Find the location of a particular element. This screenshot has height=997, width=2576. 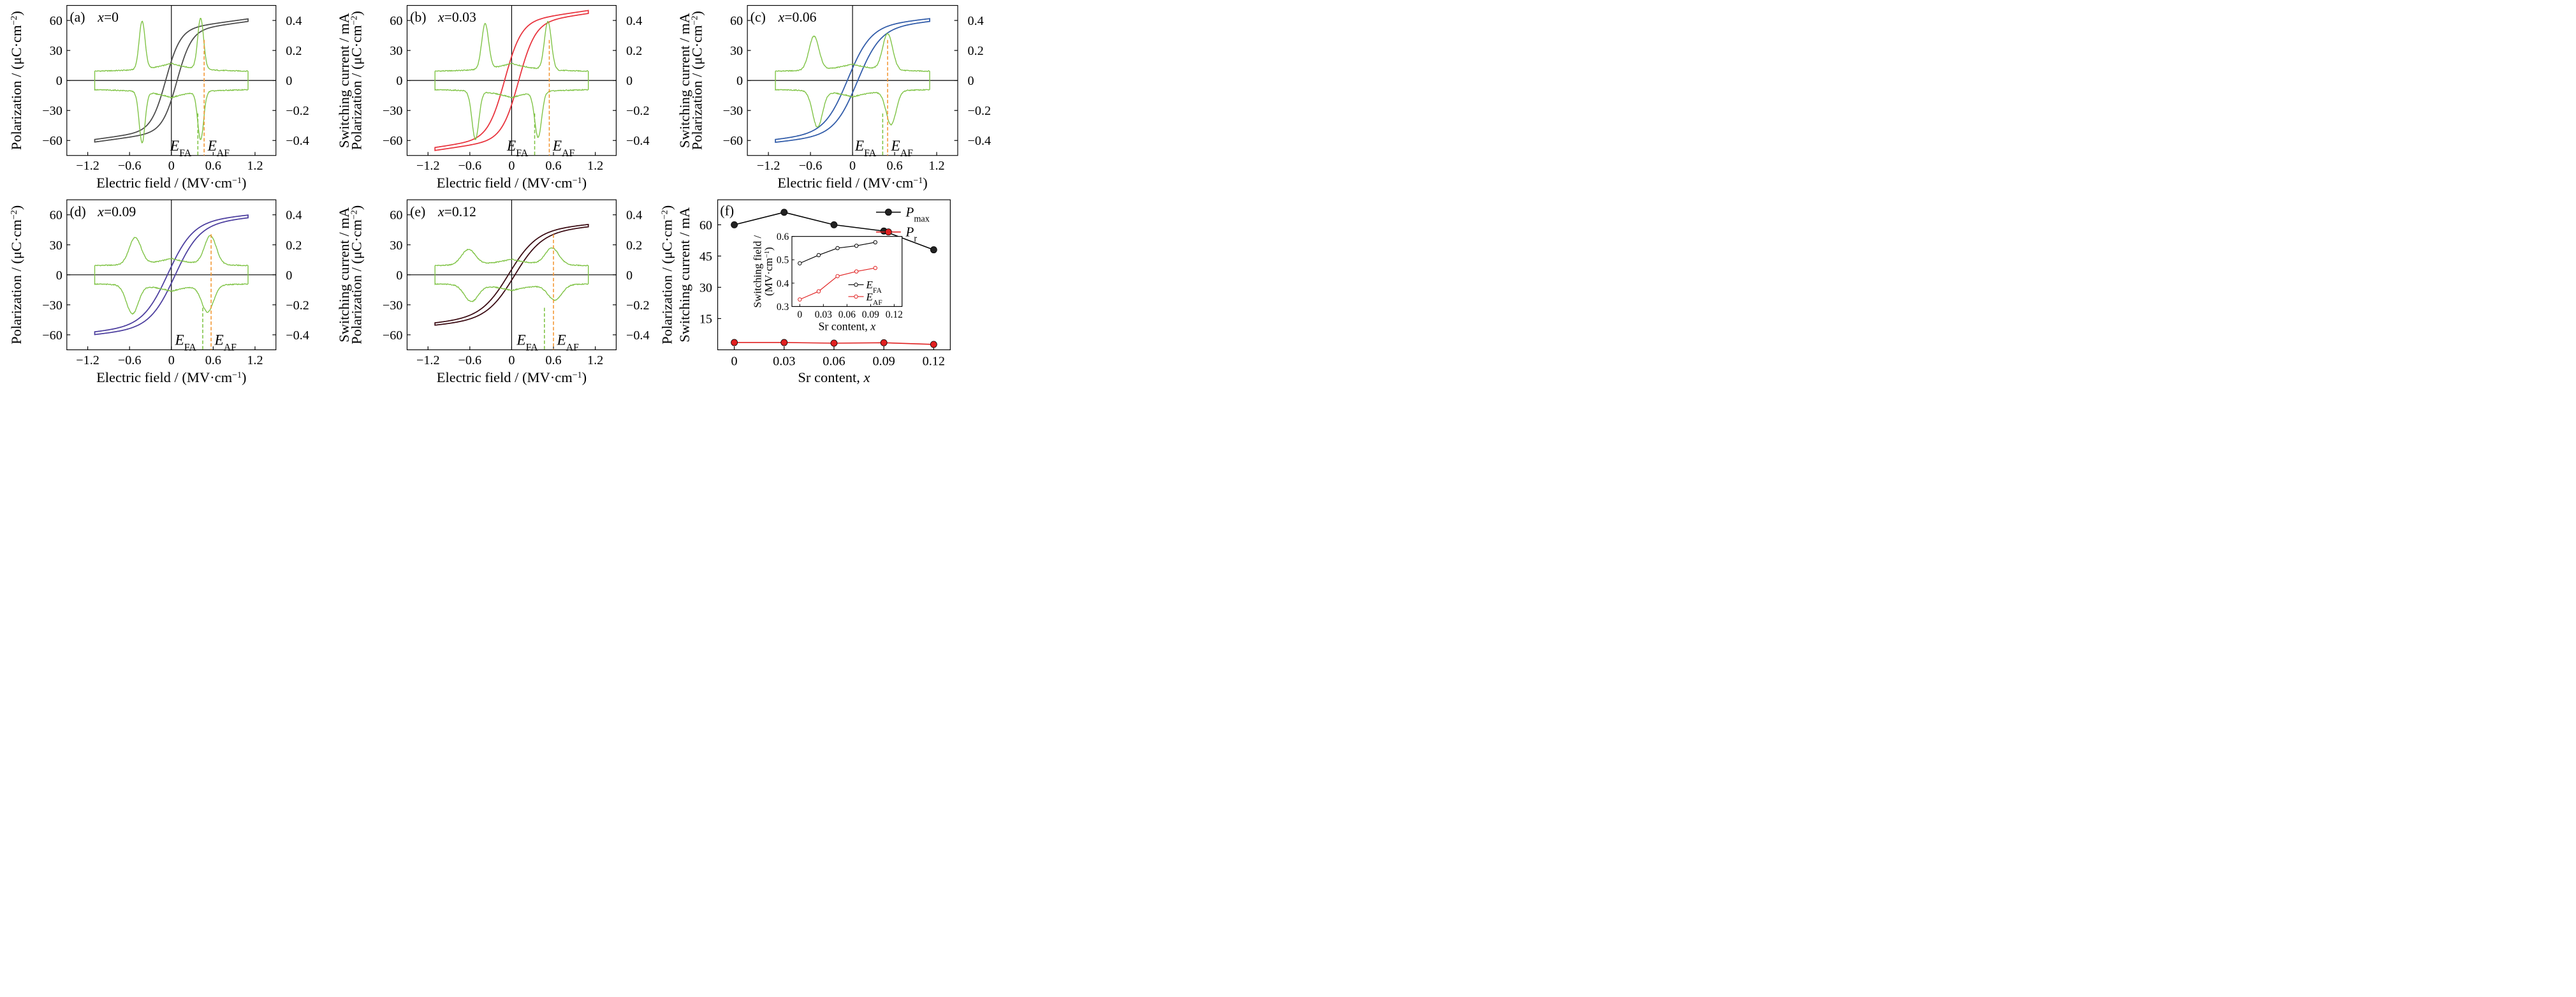

y-tick-label: 15 is located at coordinates (705, 319).